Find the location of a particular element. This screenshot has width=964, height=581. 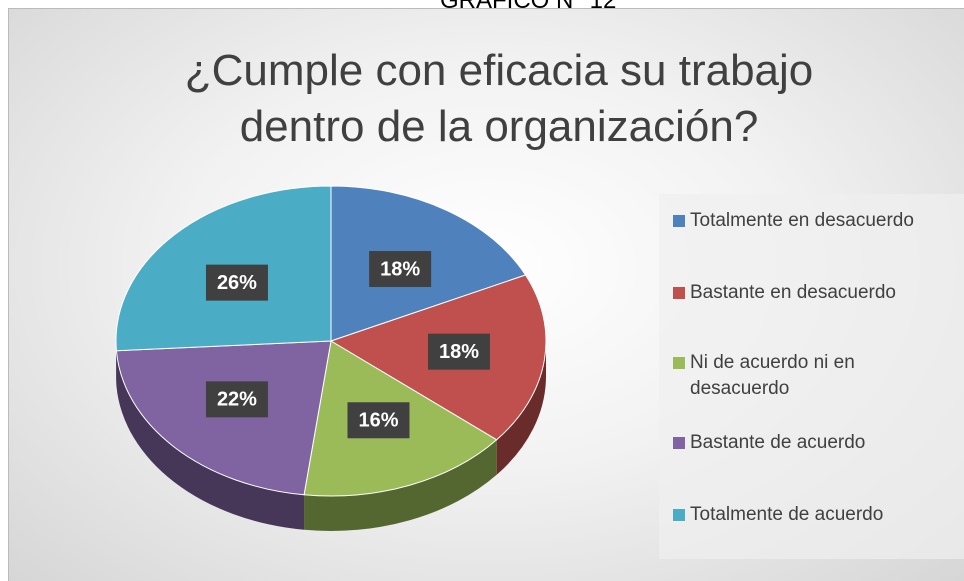

legend-entry: Totalmente de acuerdo is located at coordinates (813, 515).